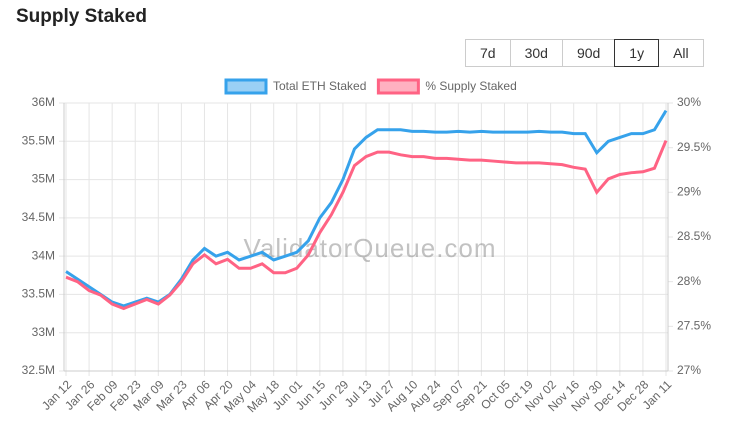 The image size is (743, 439). Describe the element at coordinates (689, 192) in the screenshot. I see `y2-tick-label: 29%` at that location.